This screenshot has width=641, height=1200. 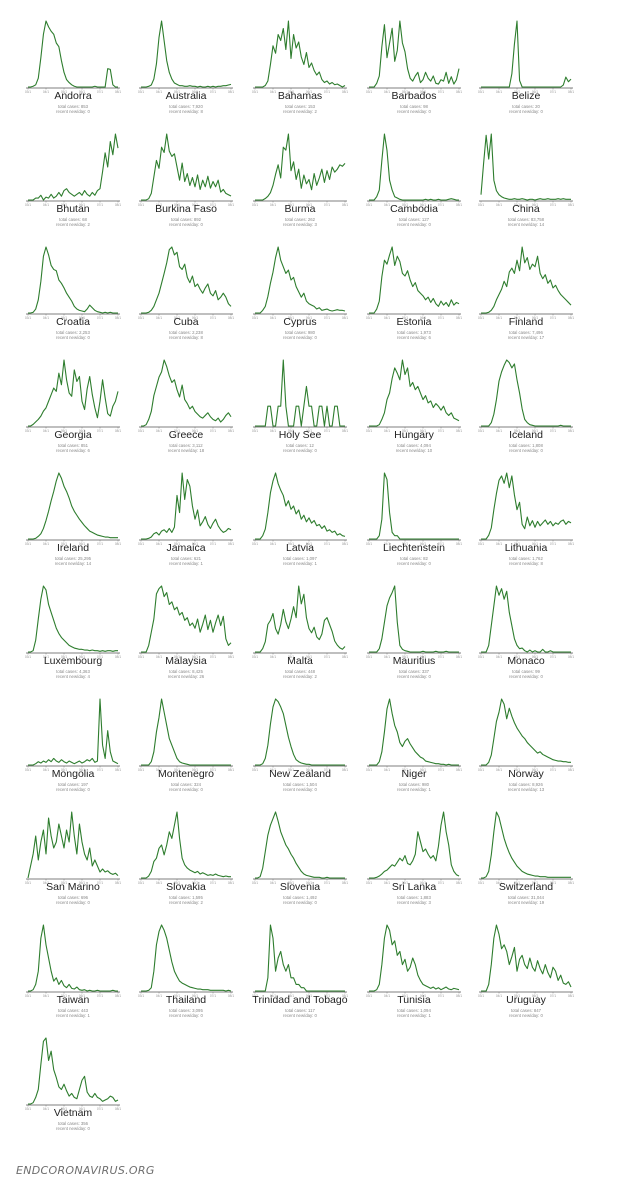 What do you see at coordinates (73, 219) in the screenshot?
I see `total-cases-label: total cases: 68` at bounding box center [73, 219].